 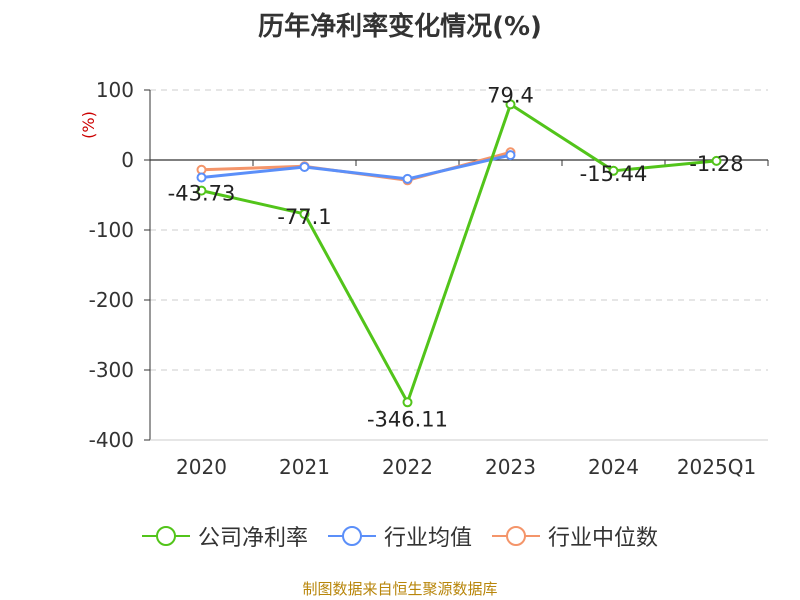 What do you see at coordinates (351, 536) in the screenshot?
I see `legend-marker-industry-mean` at bounding box center [351, 536].